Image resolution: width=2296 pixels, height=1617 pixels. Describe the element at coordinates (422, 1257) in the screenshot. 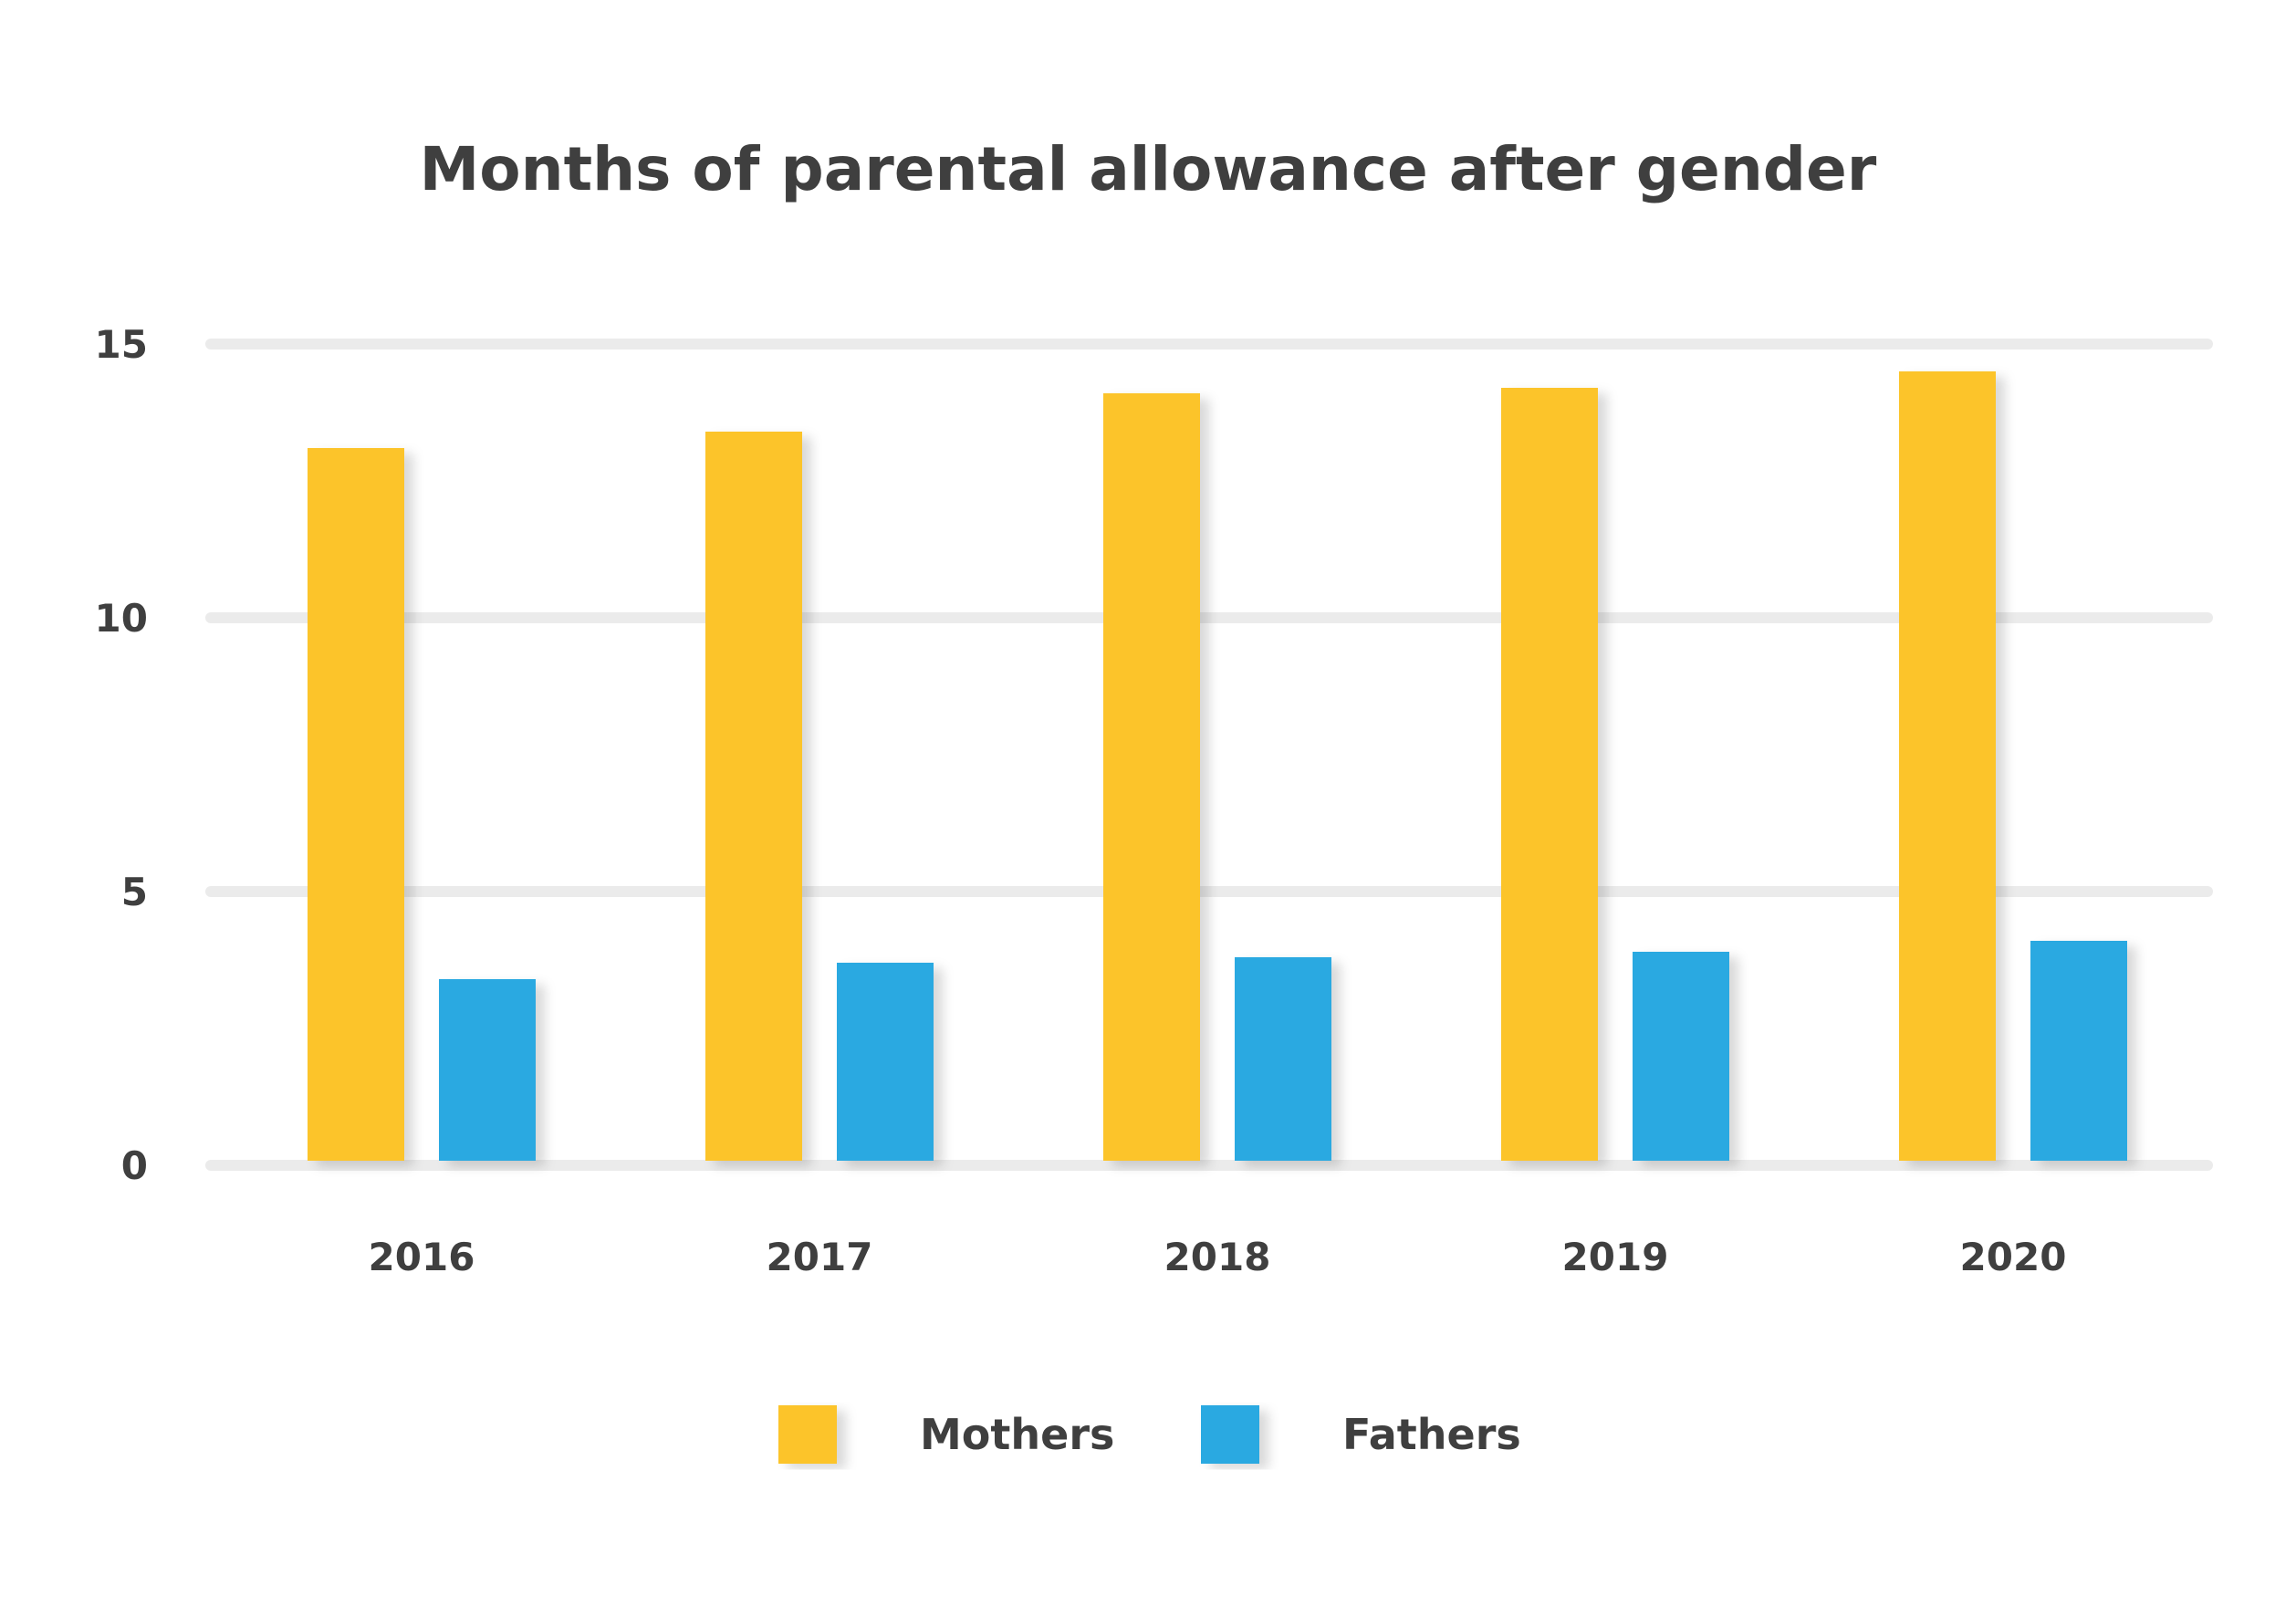

I see `x-tick-label: 2016` at that location.